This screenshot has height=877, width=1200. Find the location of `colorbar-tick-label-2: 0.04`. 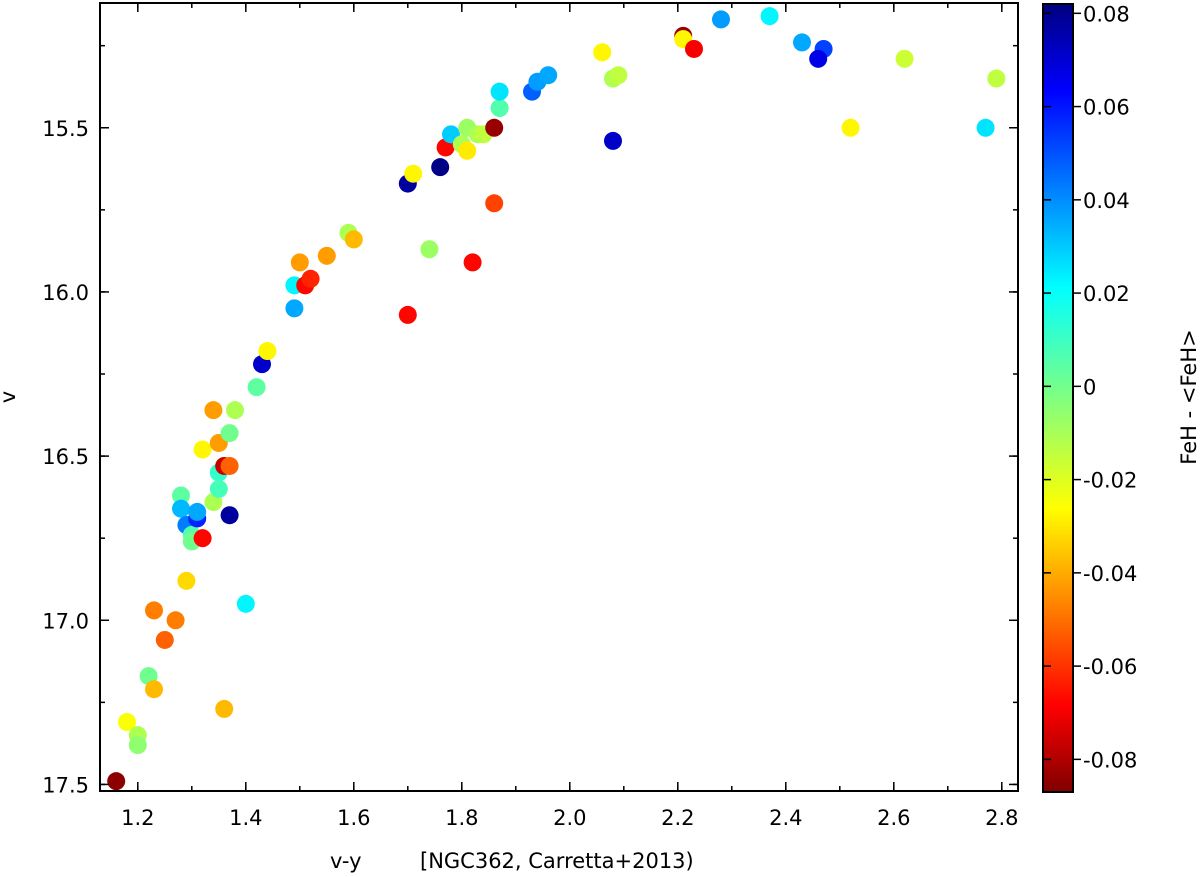

colorbar-tick-label-2: 0.04 is located at coordinates (1106, 201).